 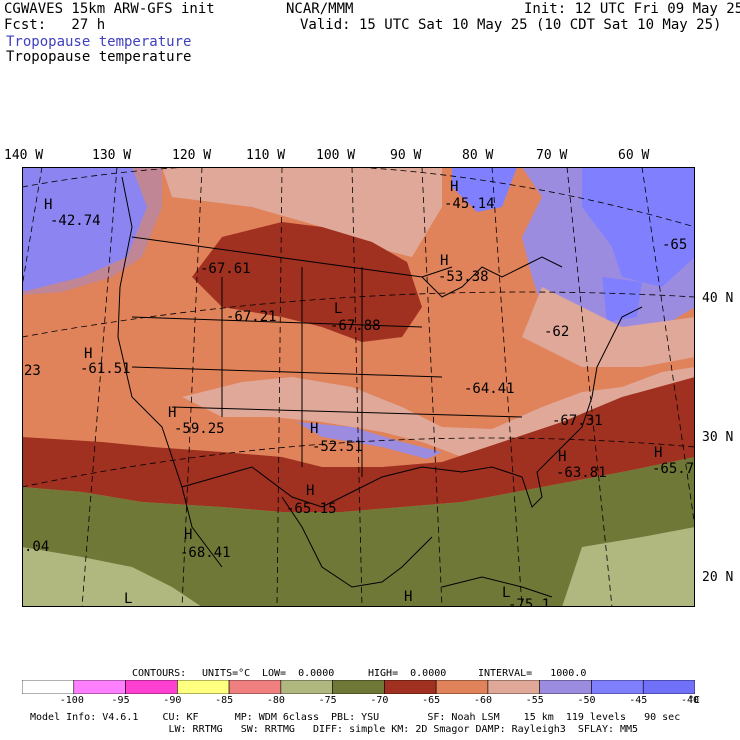 I want to click on value-label-montana: -67.61, so click(x=225, y=269).